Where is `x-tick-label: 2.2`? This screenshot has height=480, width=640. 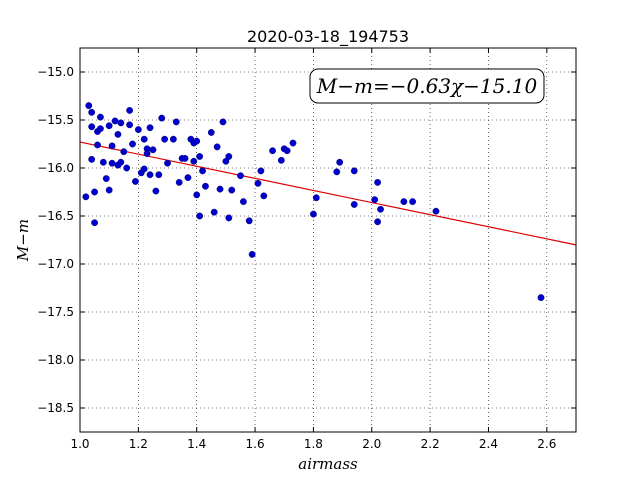 x-tick-label: 2.2 is located at coordinates (430, 444).